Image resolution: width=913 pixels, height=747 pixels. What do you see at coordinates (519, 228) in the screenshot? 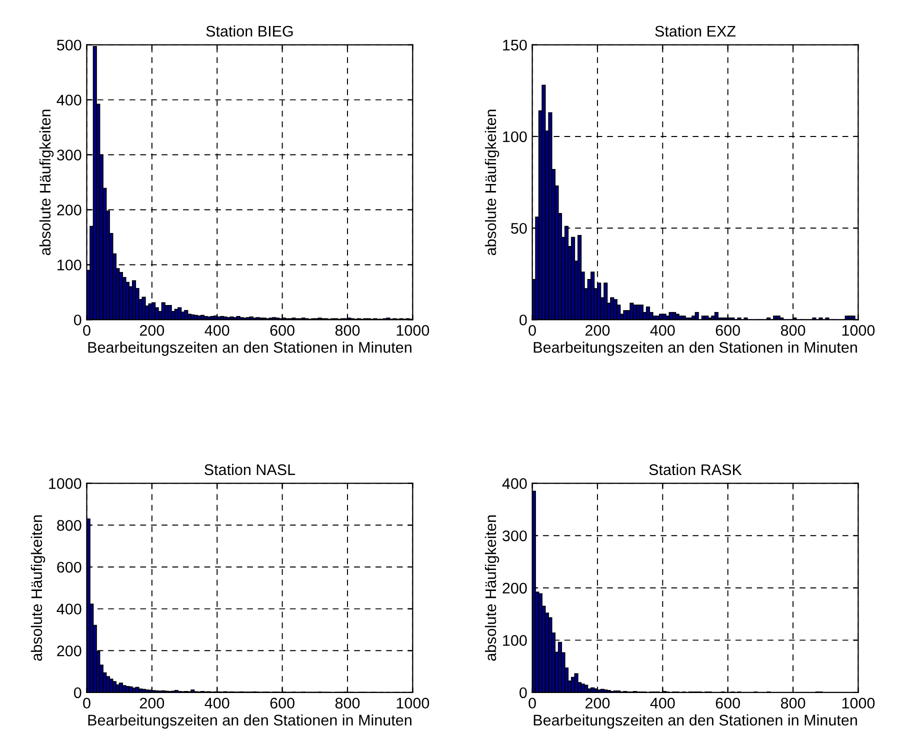
I see `y-tick-label: 50` at bounding box center [519, 228].